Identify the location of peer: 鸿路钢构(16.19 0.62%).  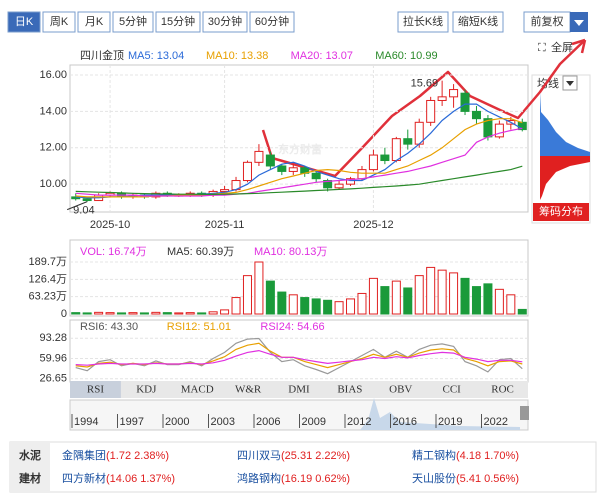
(293, 478).